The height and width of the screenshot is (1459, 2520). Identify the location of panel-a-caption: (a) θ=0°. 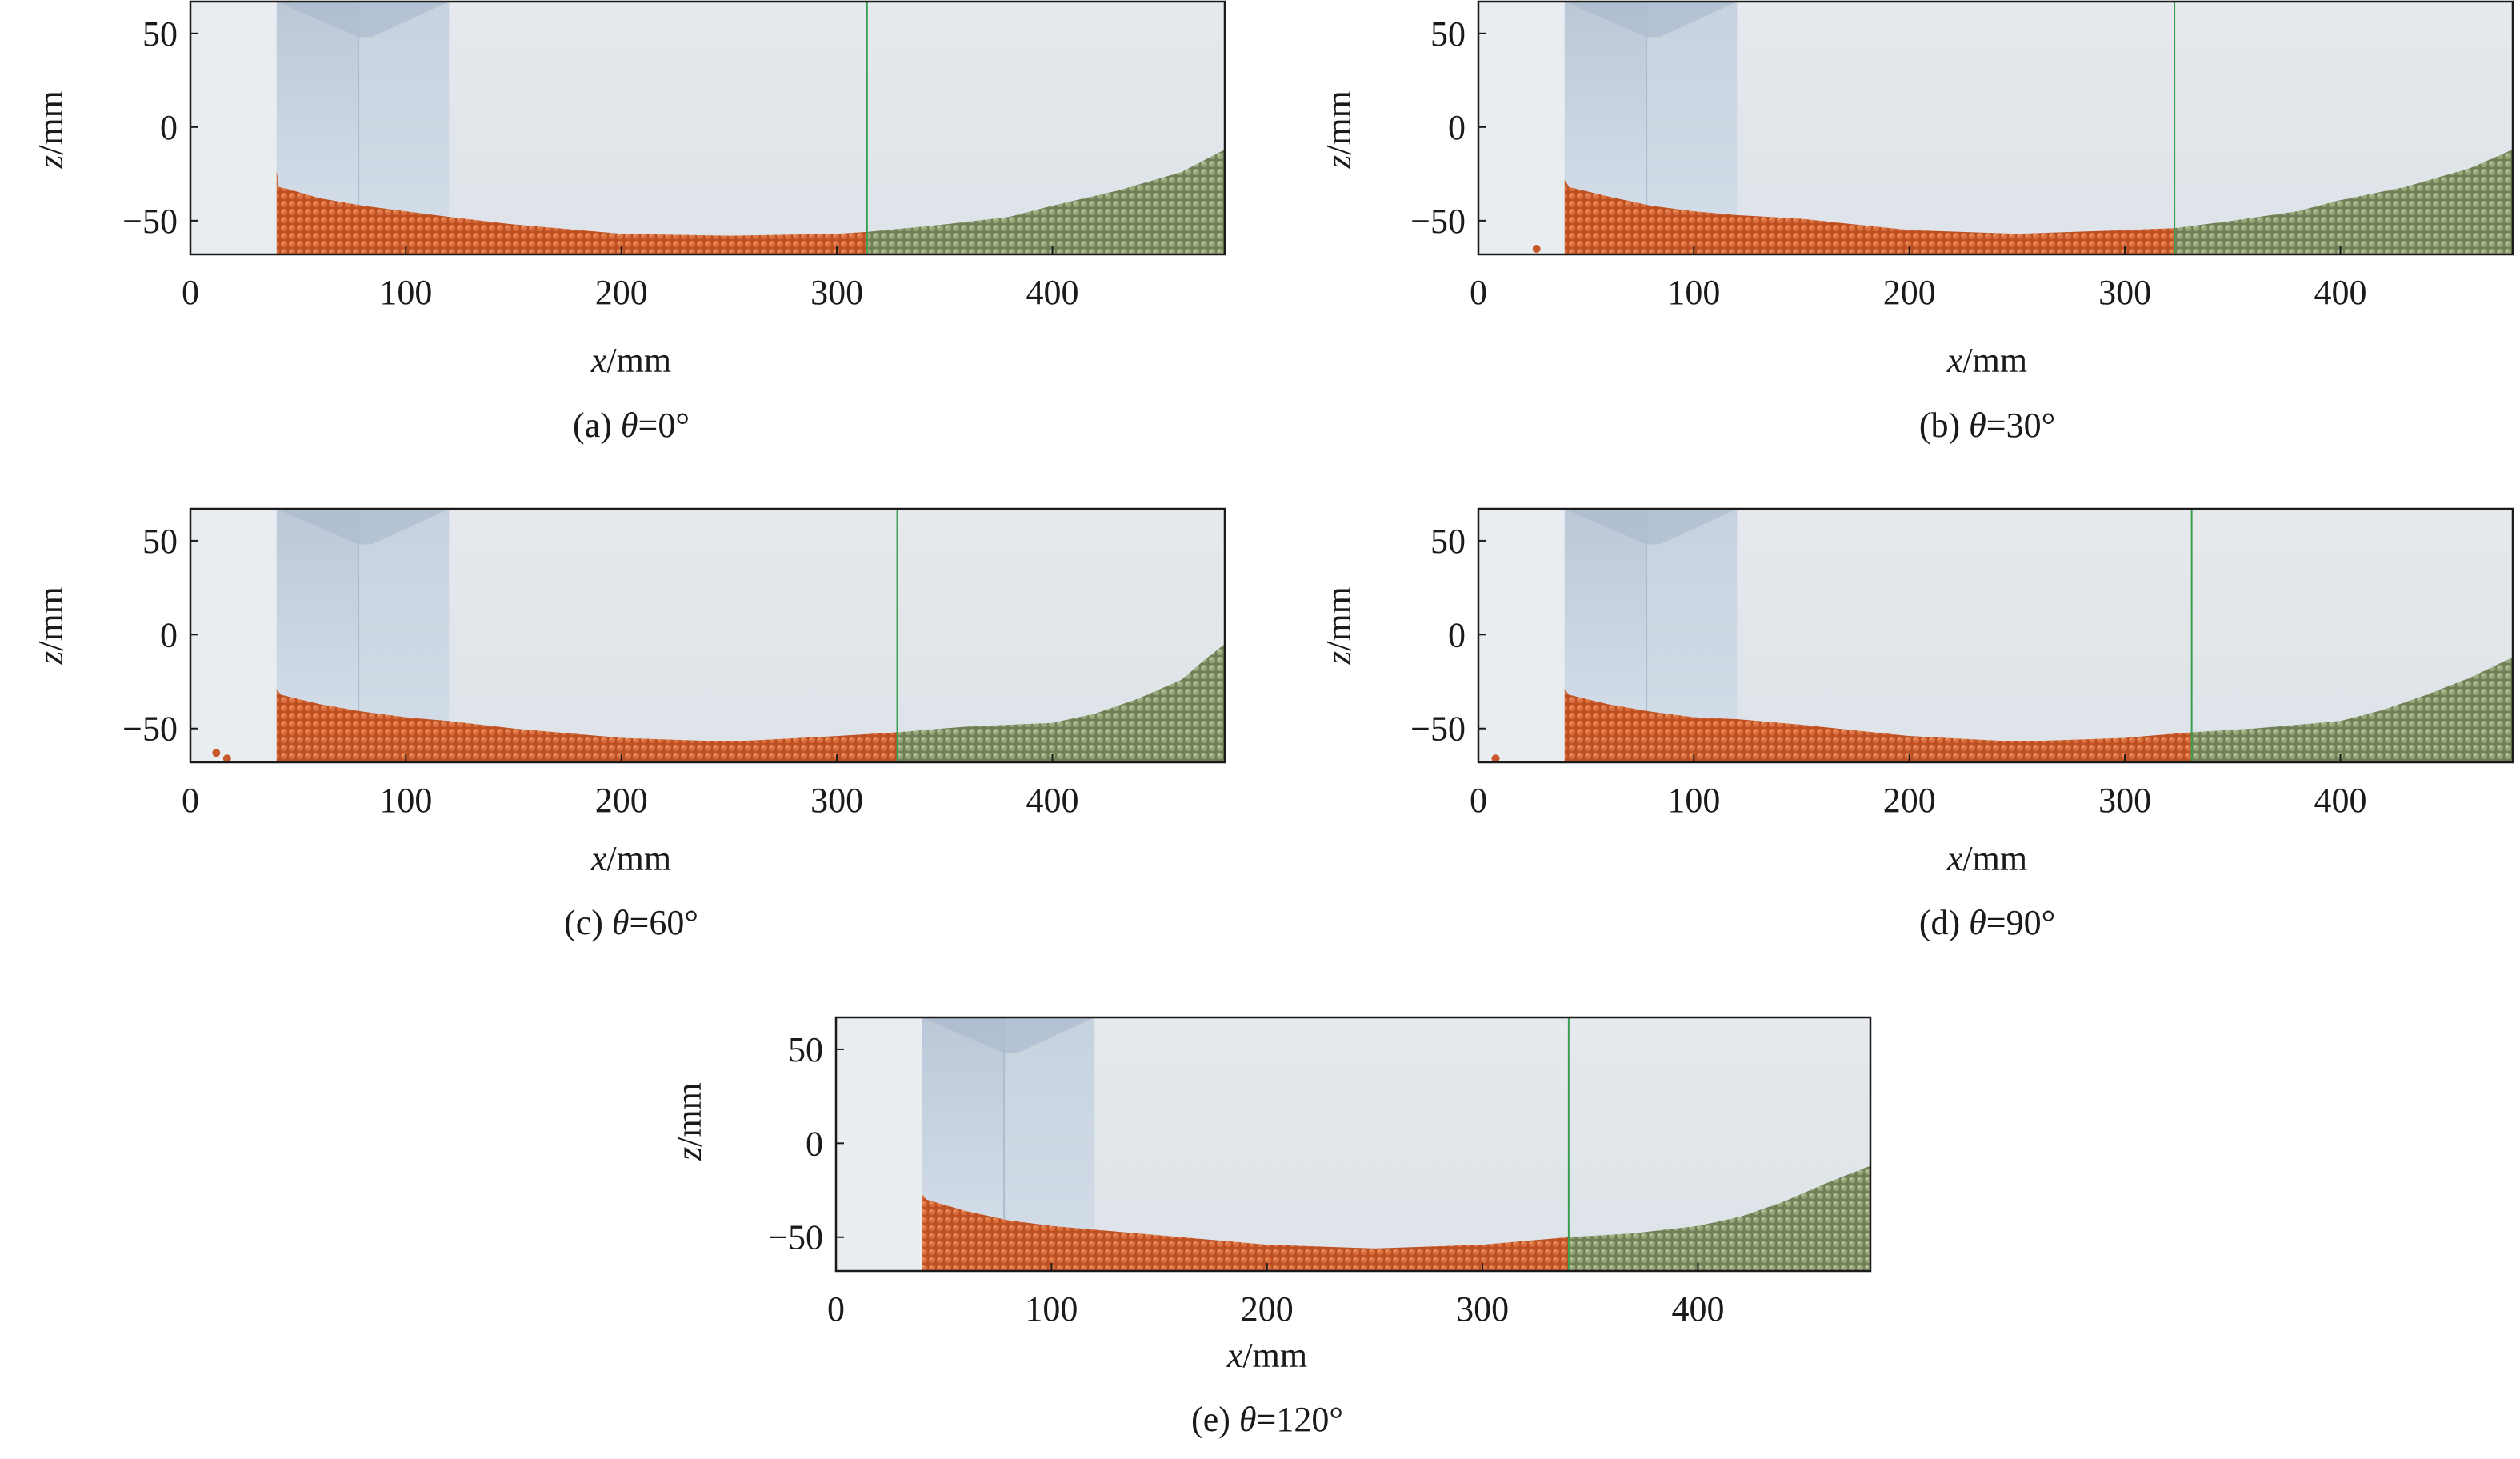
(631, 425).